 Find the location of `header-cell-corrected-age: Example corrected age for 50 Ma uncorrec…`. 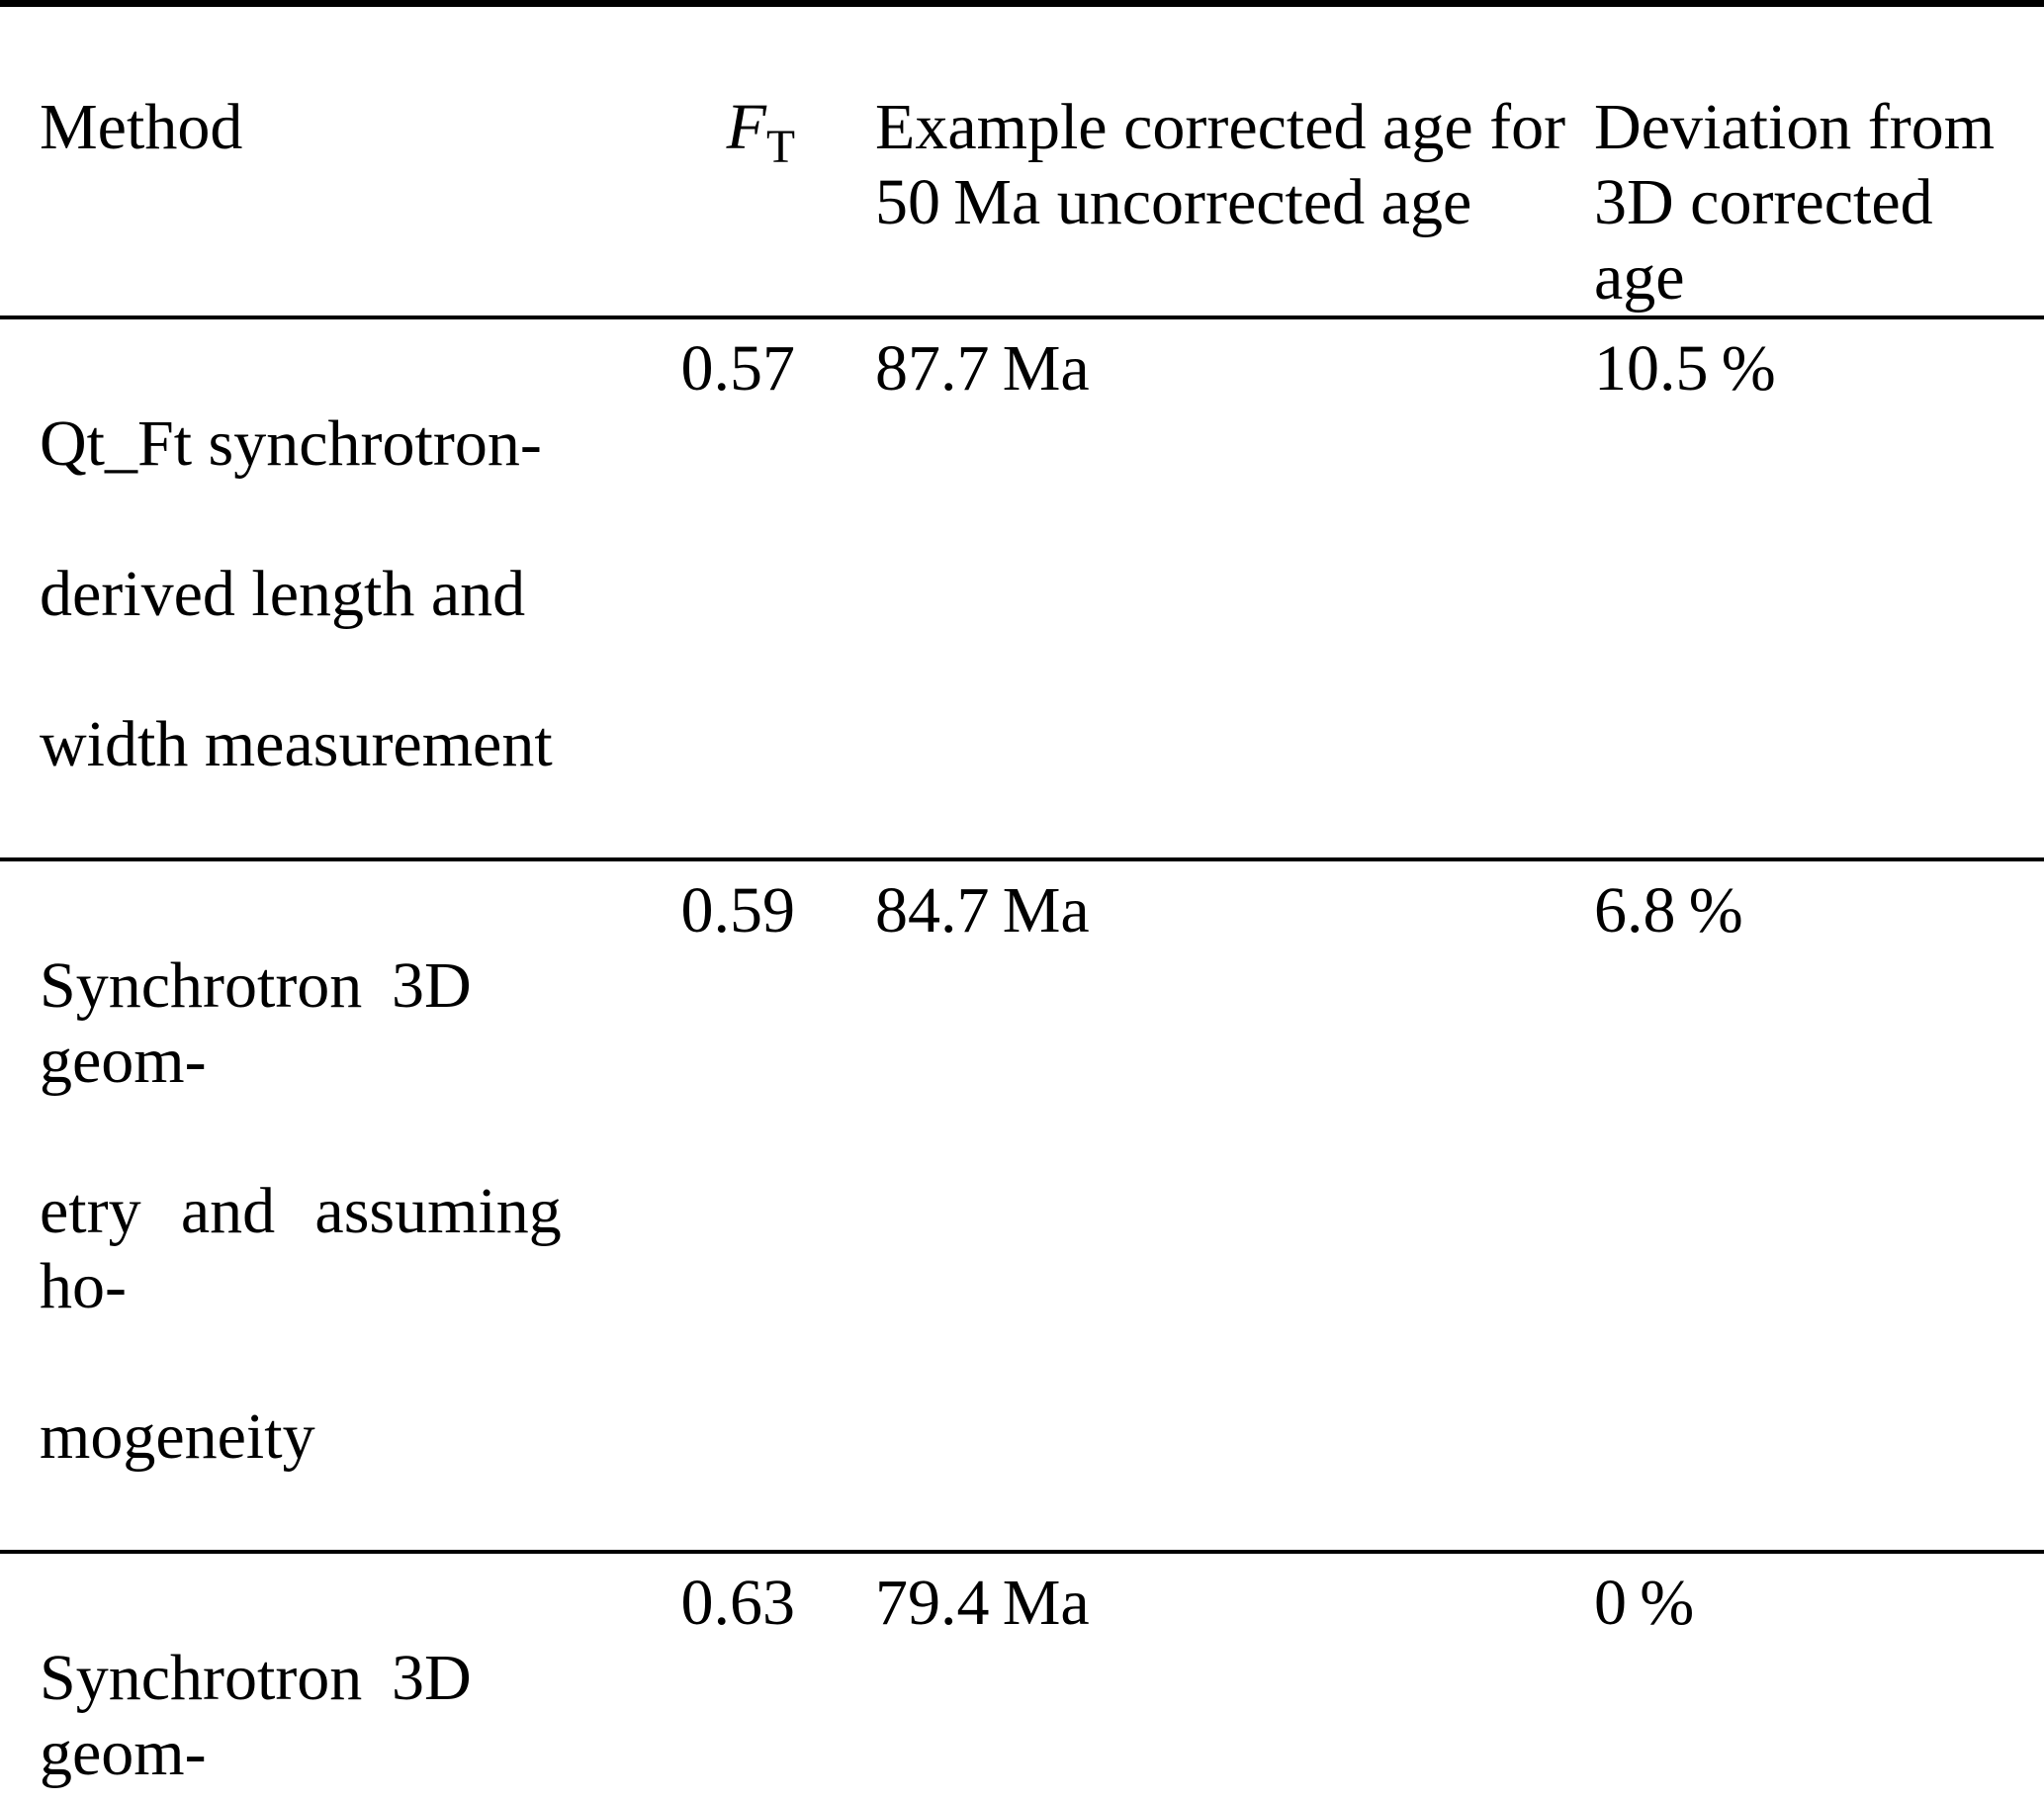

header-cell-corrected-age: Example corrected age for 50 Ma uncorrec… is located at coordinates (1196, 161).